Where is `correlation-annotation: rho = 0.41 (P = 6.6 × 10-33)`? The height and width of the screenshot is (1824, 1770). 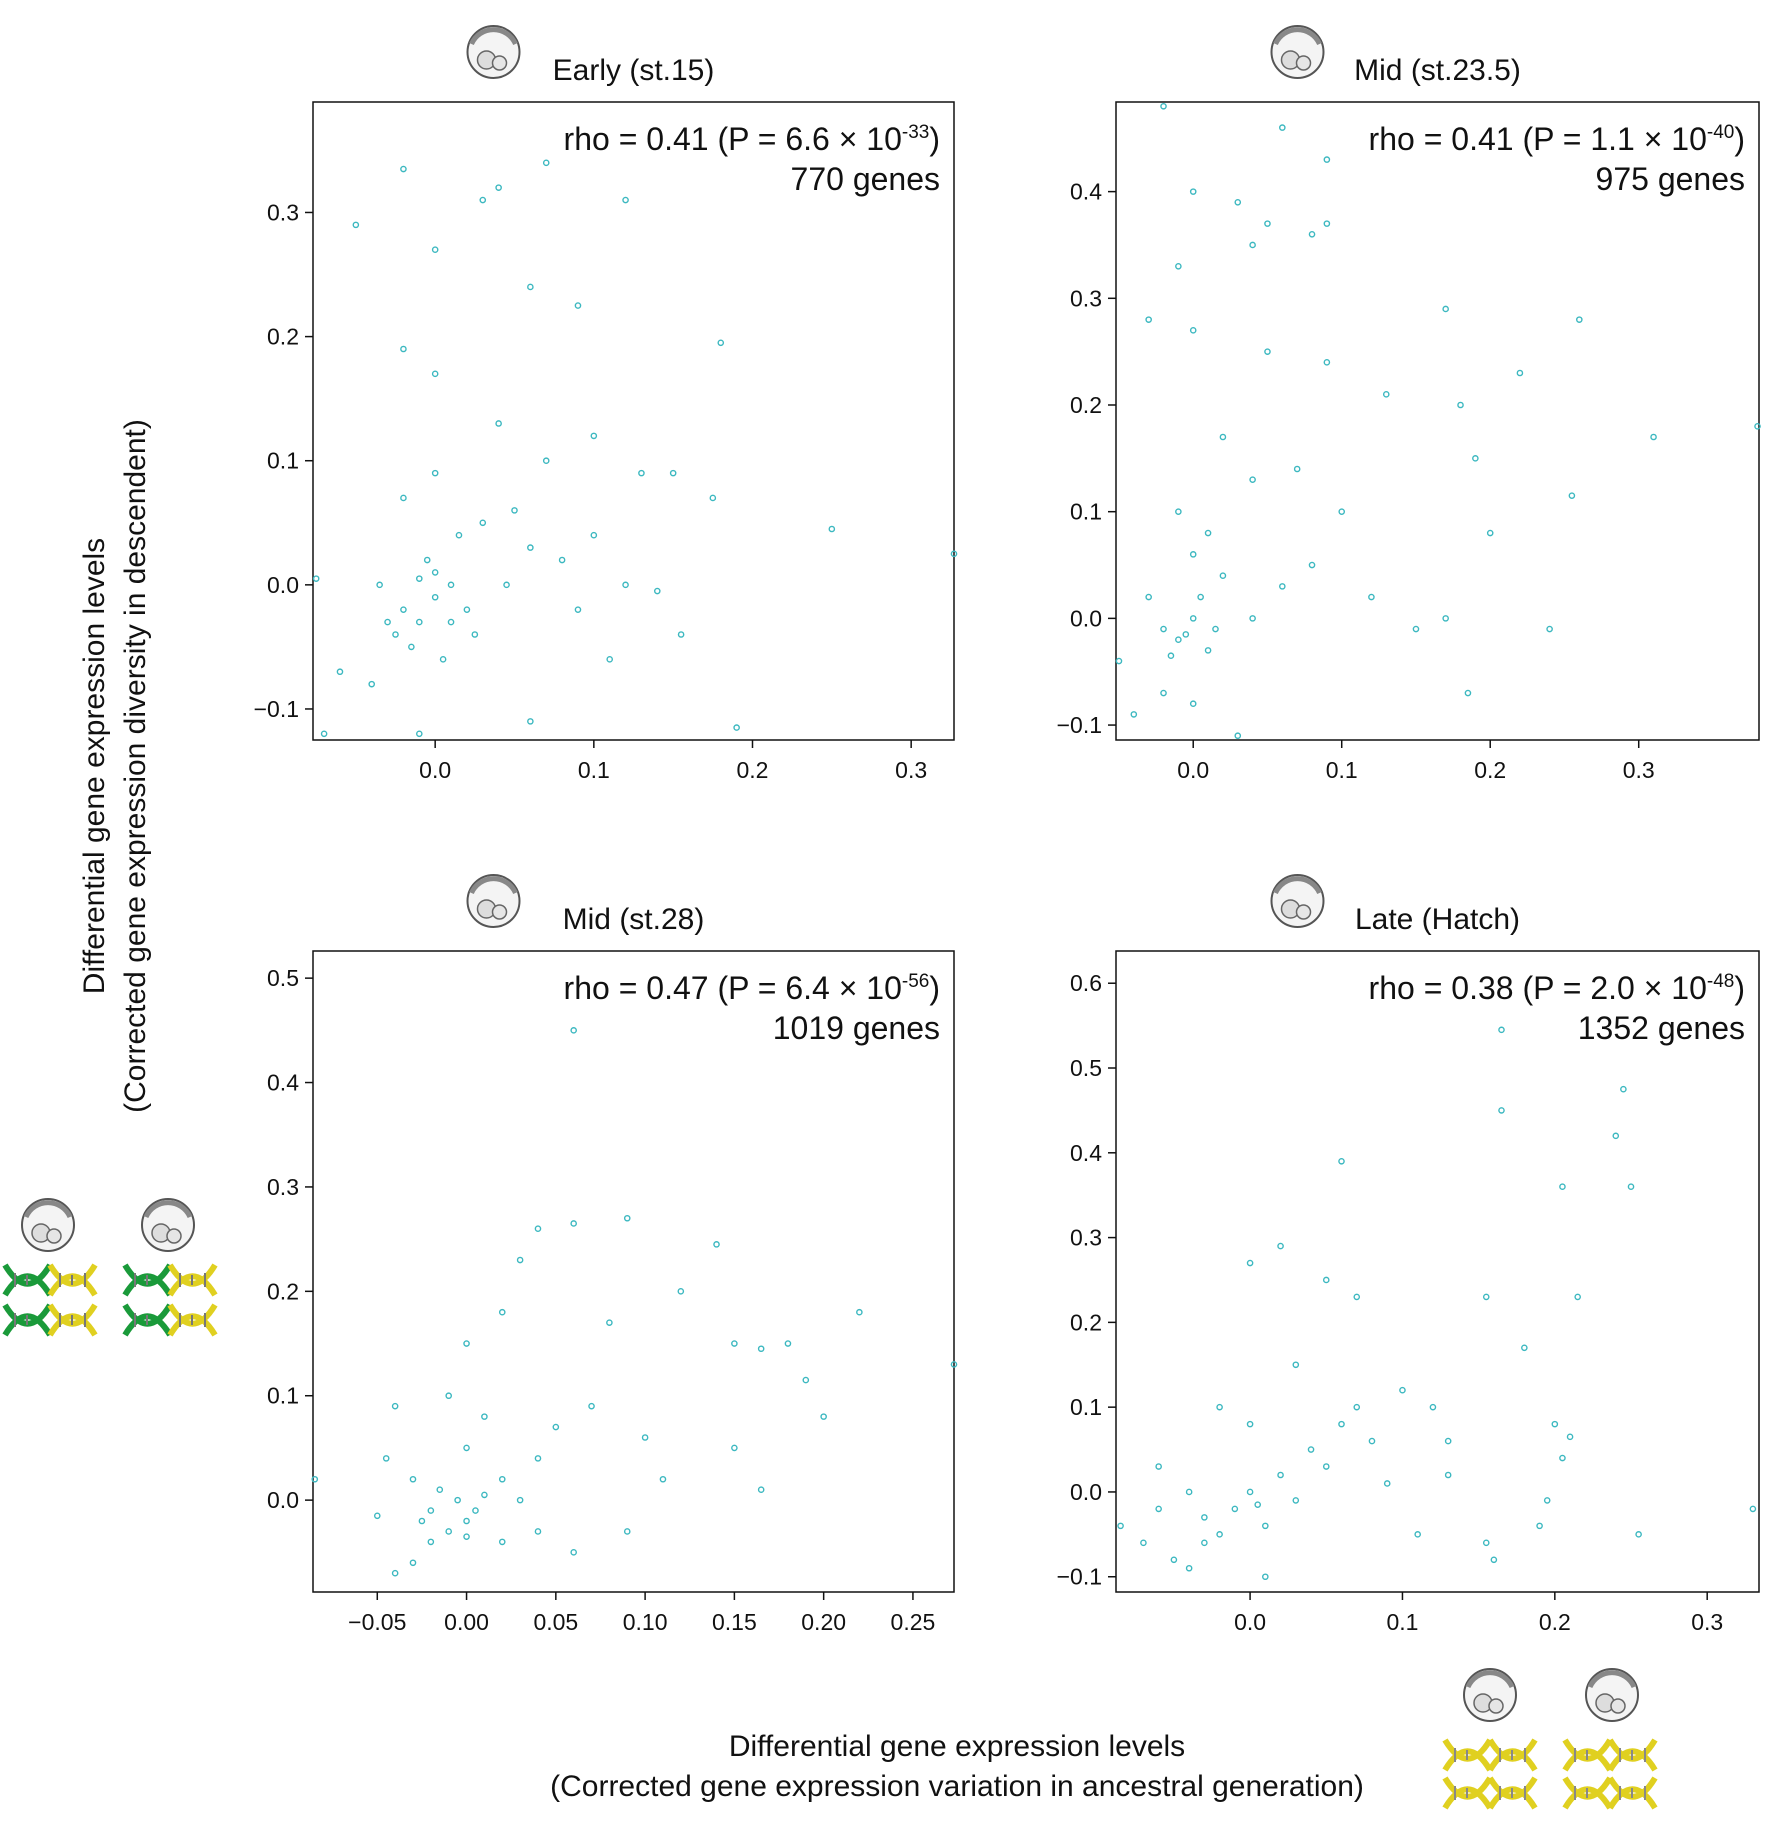
correlation-annotation: rho = 0.41 (P = 6.6 × 10-33) is located at coordinates (752, 139).